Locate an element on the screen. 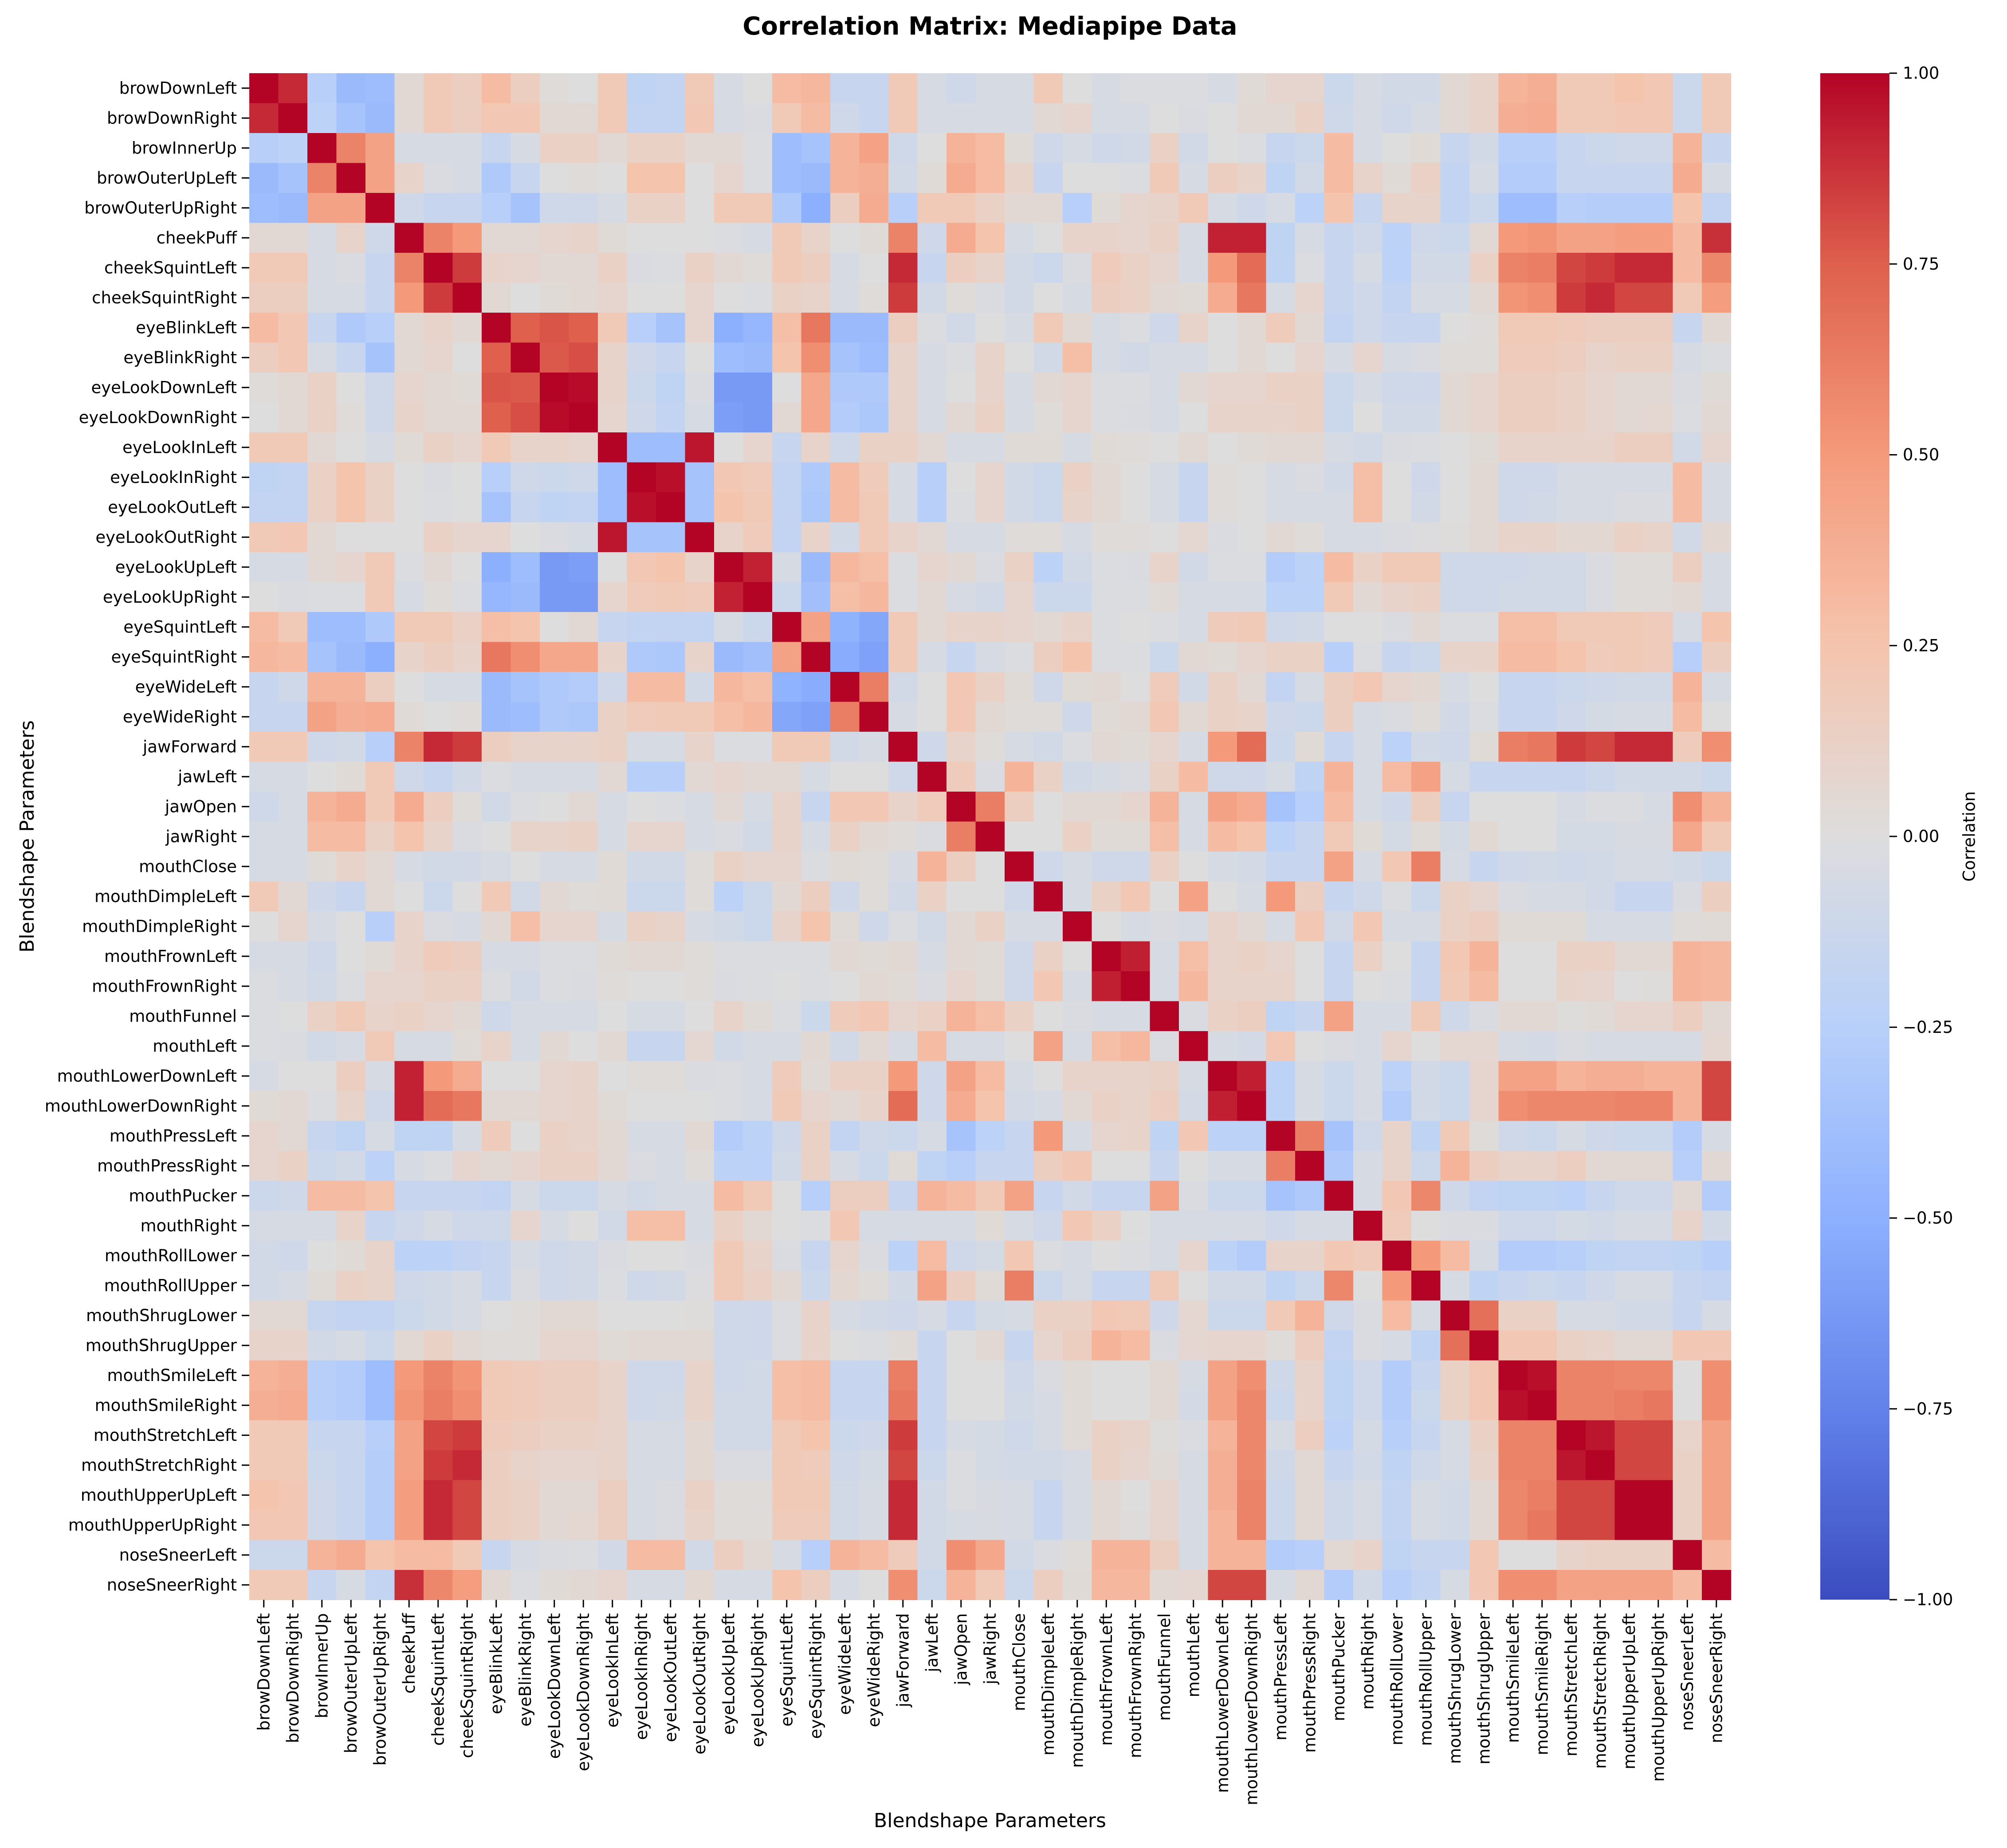  y-tick-label: cheekSquintLeft is located at coordinates (171, 267).